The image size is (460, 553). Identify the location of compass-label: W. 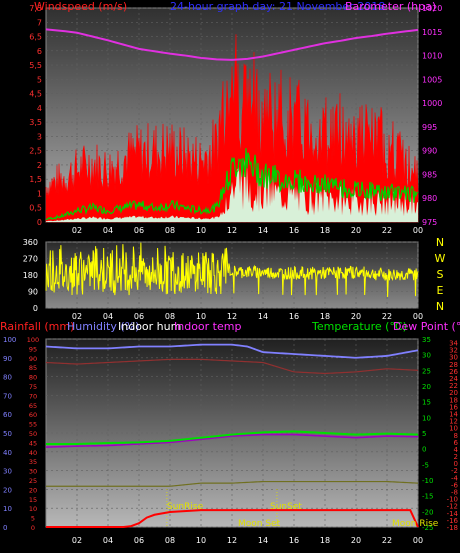
(440, 258).